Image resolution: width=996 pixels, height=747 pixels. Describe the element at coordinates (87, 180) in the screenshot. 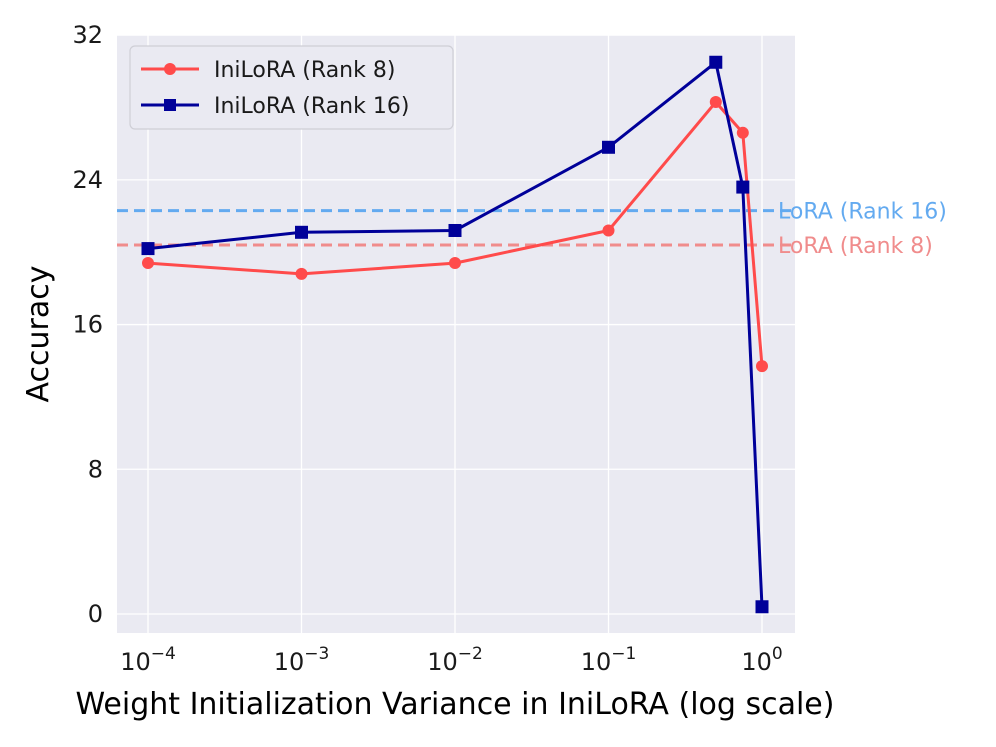

I see `y-tick-label: 24` at that location.